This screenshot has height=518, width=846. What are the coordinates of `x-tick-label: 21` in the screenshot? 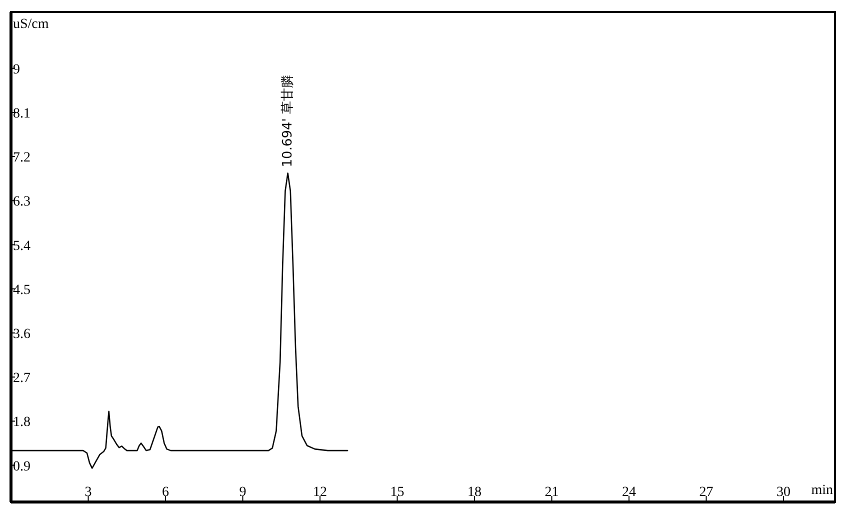 It's located at (551, 492).